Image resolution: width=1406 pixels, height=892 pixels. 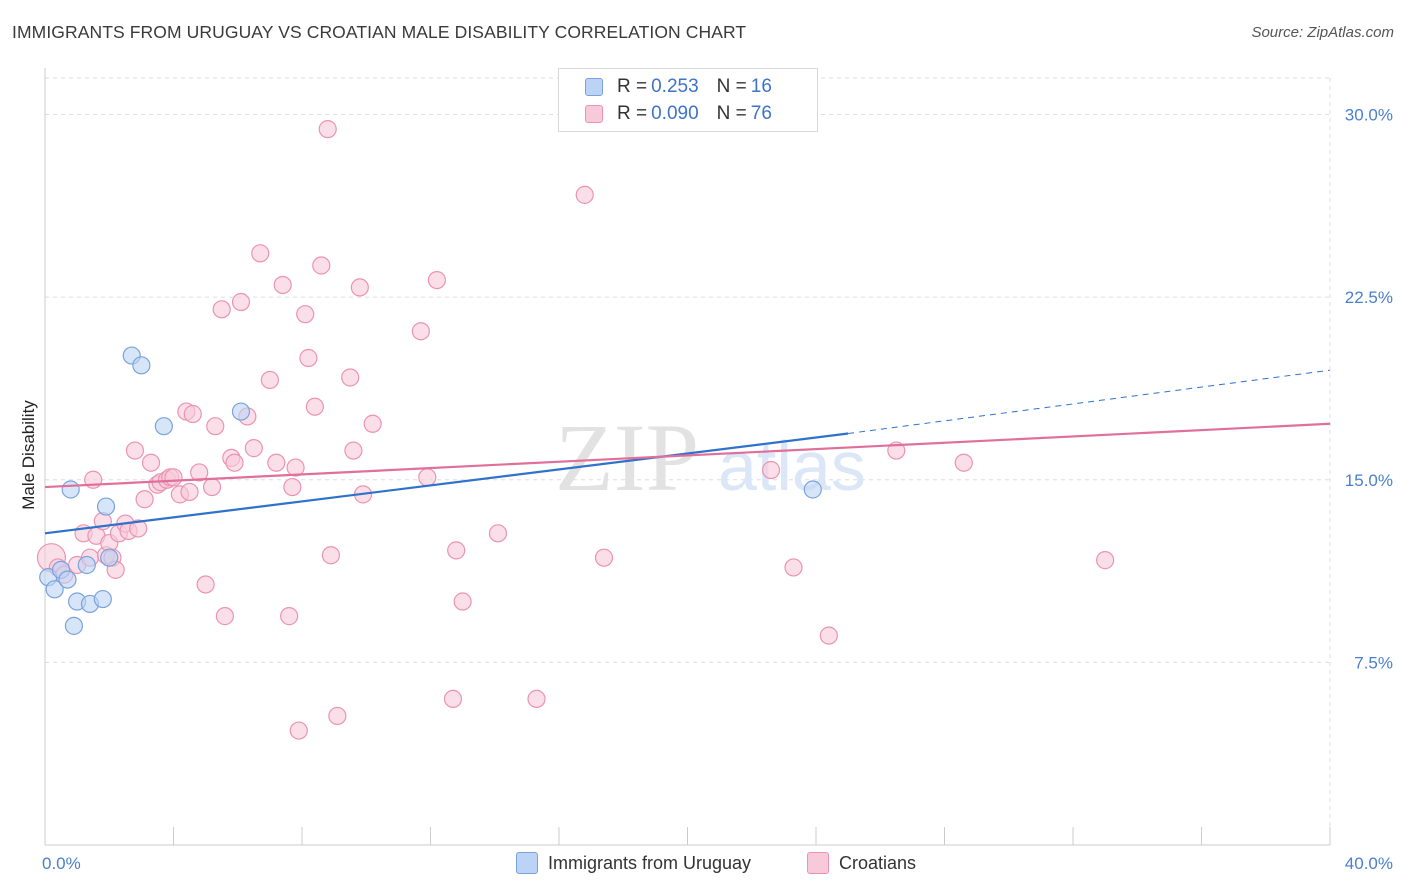 I want to click on legend-row-croatians: R = 0.090 N = 76, so click(x=687, y=114).